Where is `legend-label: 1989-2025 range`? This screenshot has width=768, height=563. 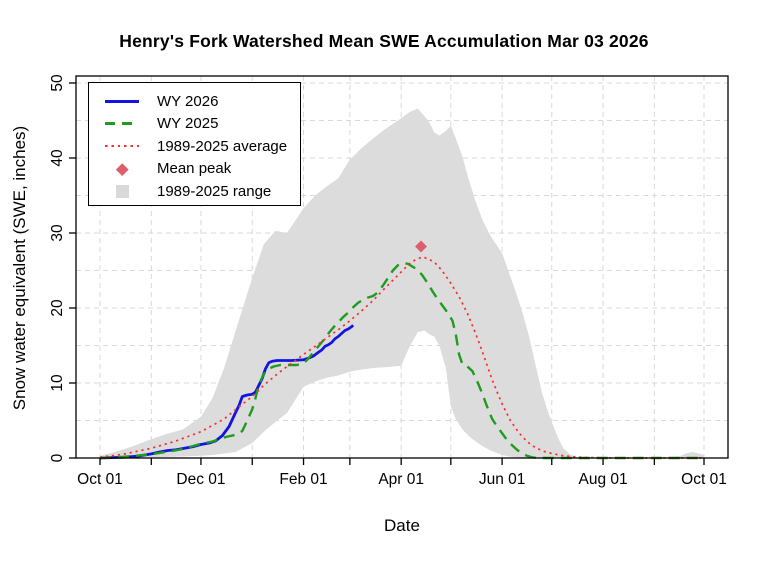 legend-label: 1989-2025 range is located at coordinates (214, 191).